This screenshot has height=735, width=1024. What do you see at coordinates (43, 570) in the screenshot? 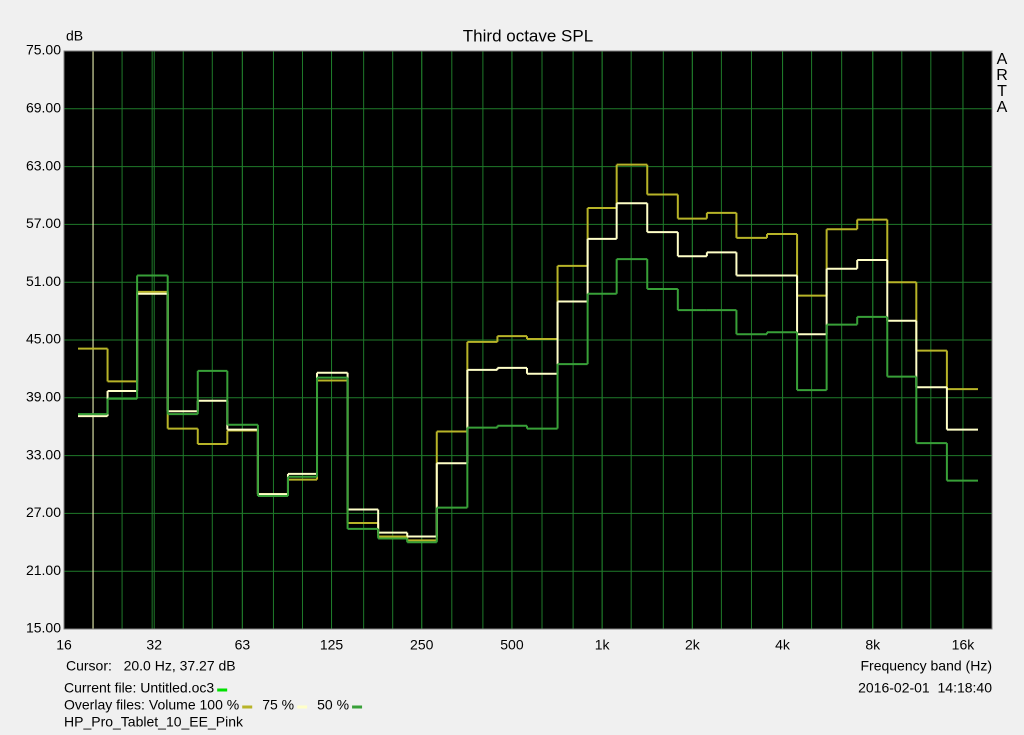
I see `y-tick-label: 21.00` at bounding box center [43, 570].